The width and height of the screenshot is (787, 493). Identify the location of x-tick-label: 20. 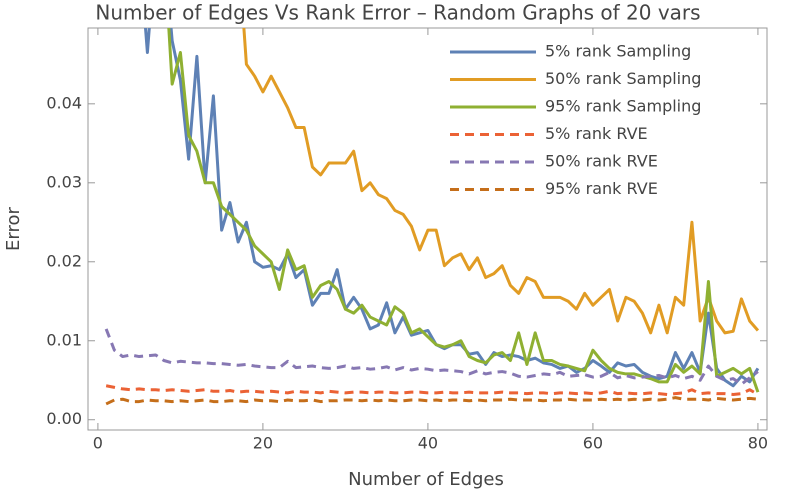
(263, 443).